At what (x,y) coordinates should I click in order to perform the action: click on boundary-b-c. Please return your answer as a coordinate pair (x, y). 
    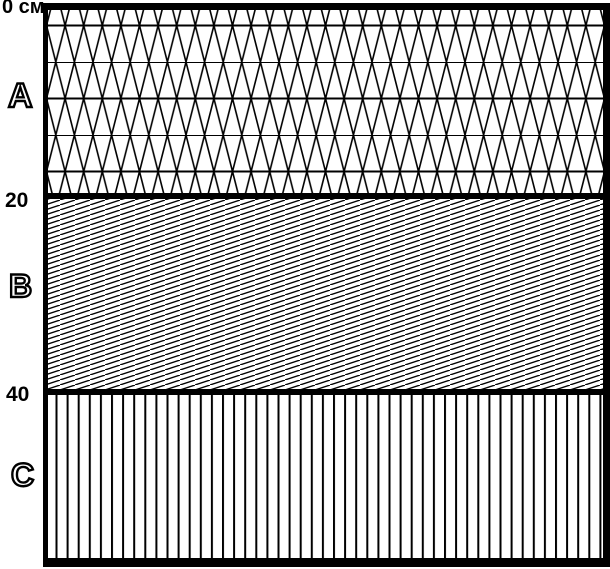
    Looking at the image, I should click on (326, 392).